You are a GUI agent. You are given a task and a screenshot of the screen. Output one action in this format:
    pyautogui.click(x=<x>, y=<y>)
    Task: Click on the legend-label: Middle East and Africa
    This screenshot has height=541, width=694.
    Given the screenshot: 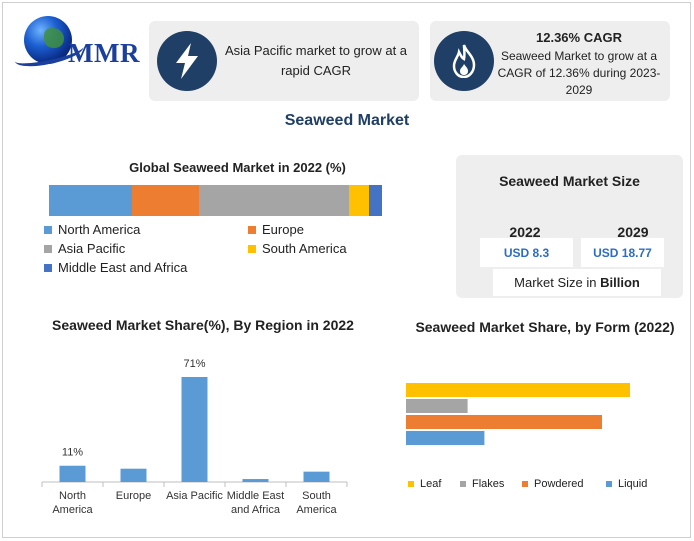 What is the action you would take?
    pyautogui.click(x=123, y=267)
    